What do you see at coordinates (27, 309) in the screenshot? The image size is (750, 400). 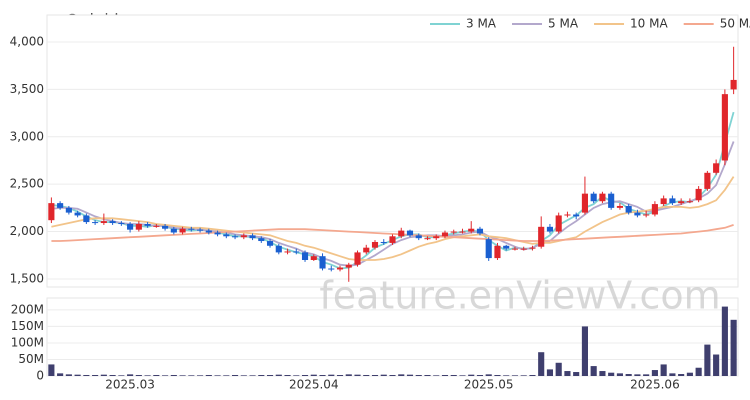 I see `y-tick-label: 200M` at bounding box center [27, 309].